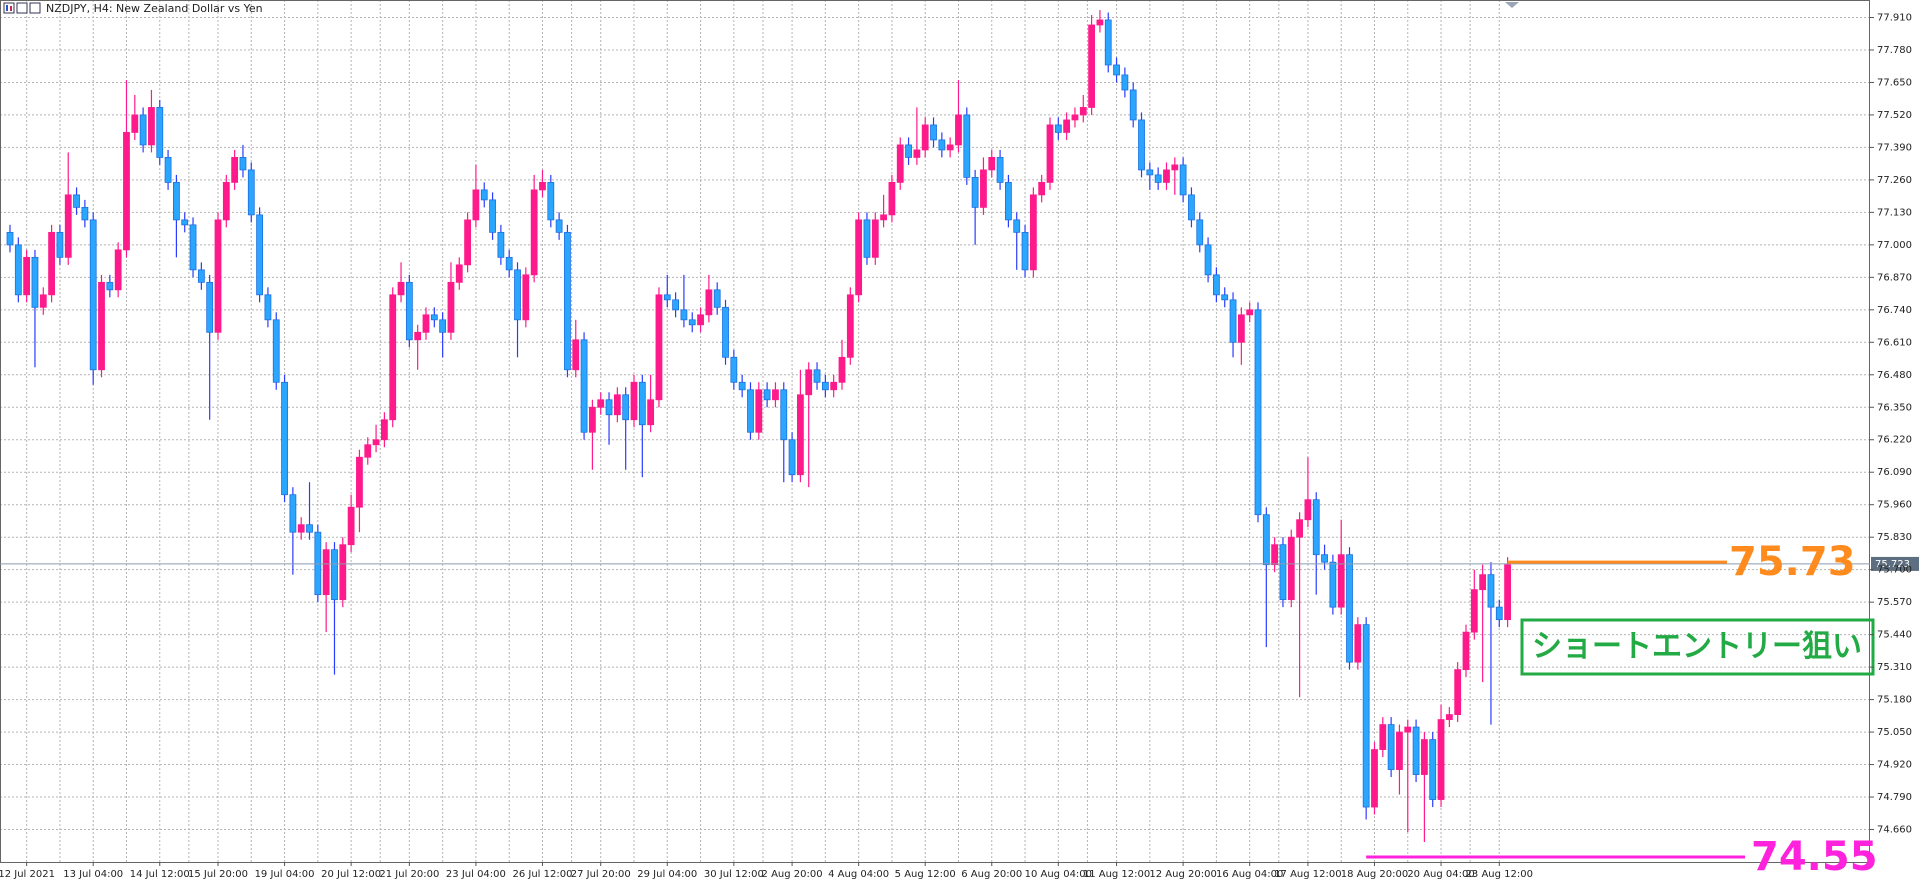 This screenshot has width=1920, height=884. Describe the element at coordinates (1894, 17) in the screenshot. I see `y-tick-label: 77.910` at that location.